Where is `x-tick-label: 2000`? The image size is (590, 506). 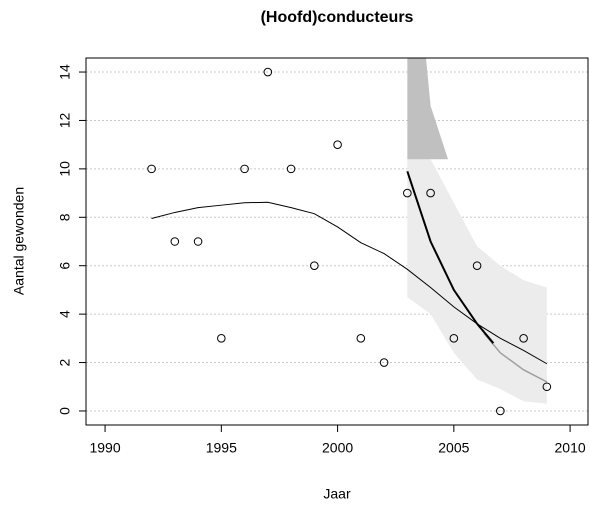
x-tick-label: 2000 is located at coordinates (337, 448).